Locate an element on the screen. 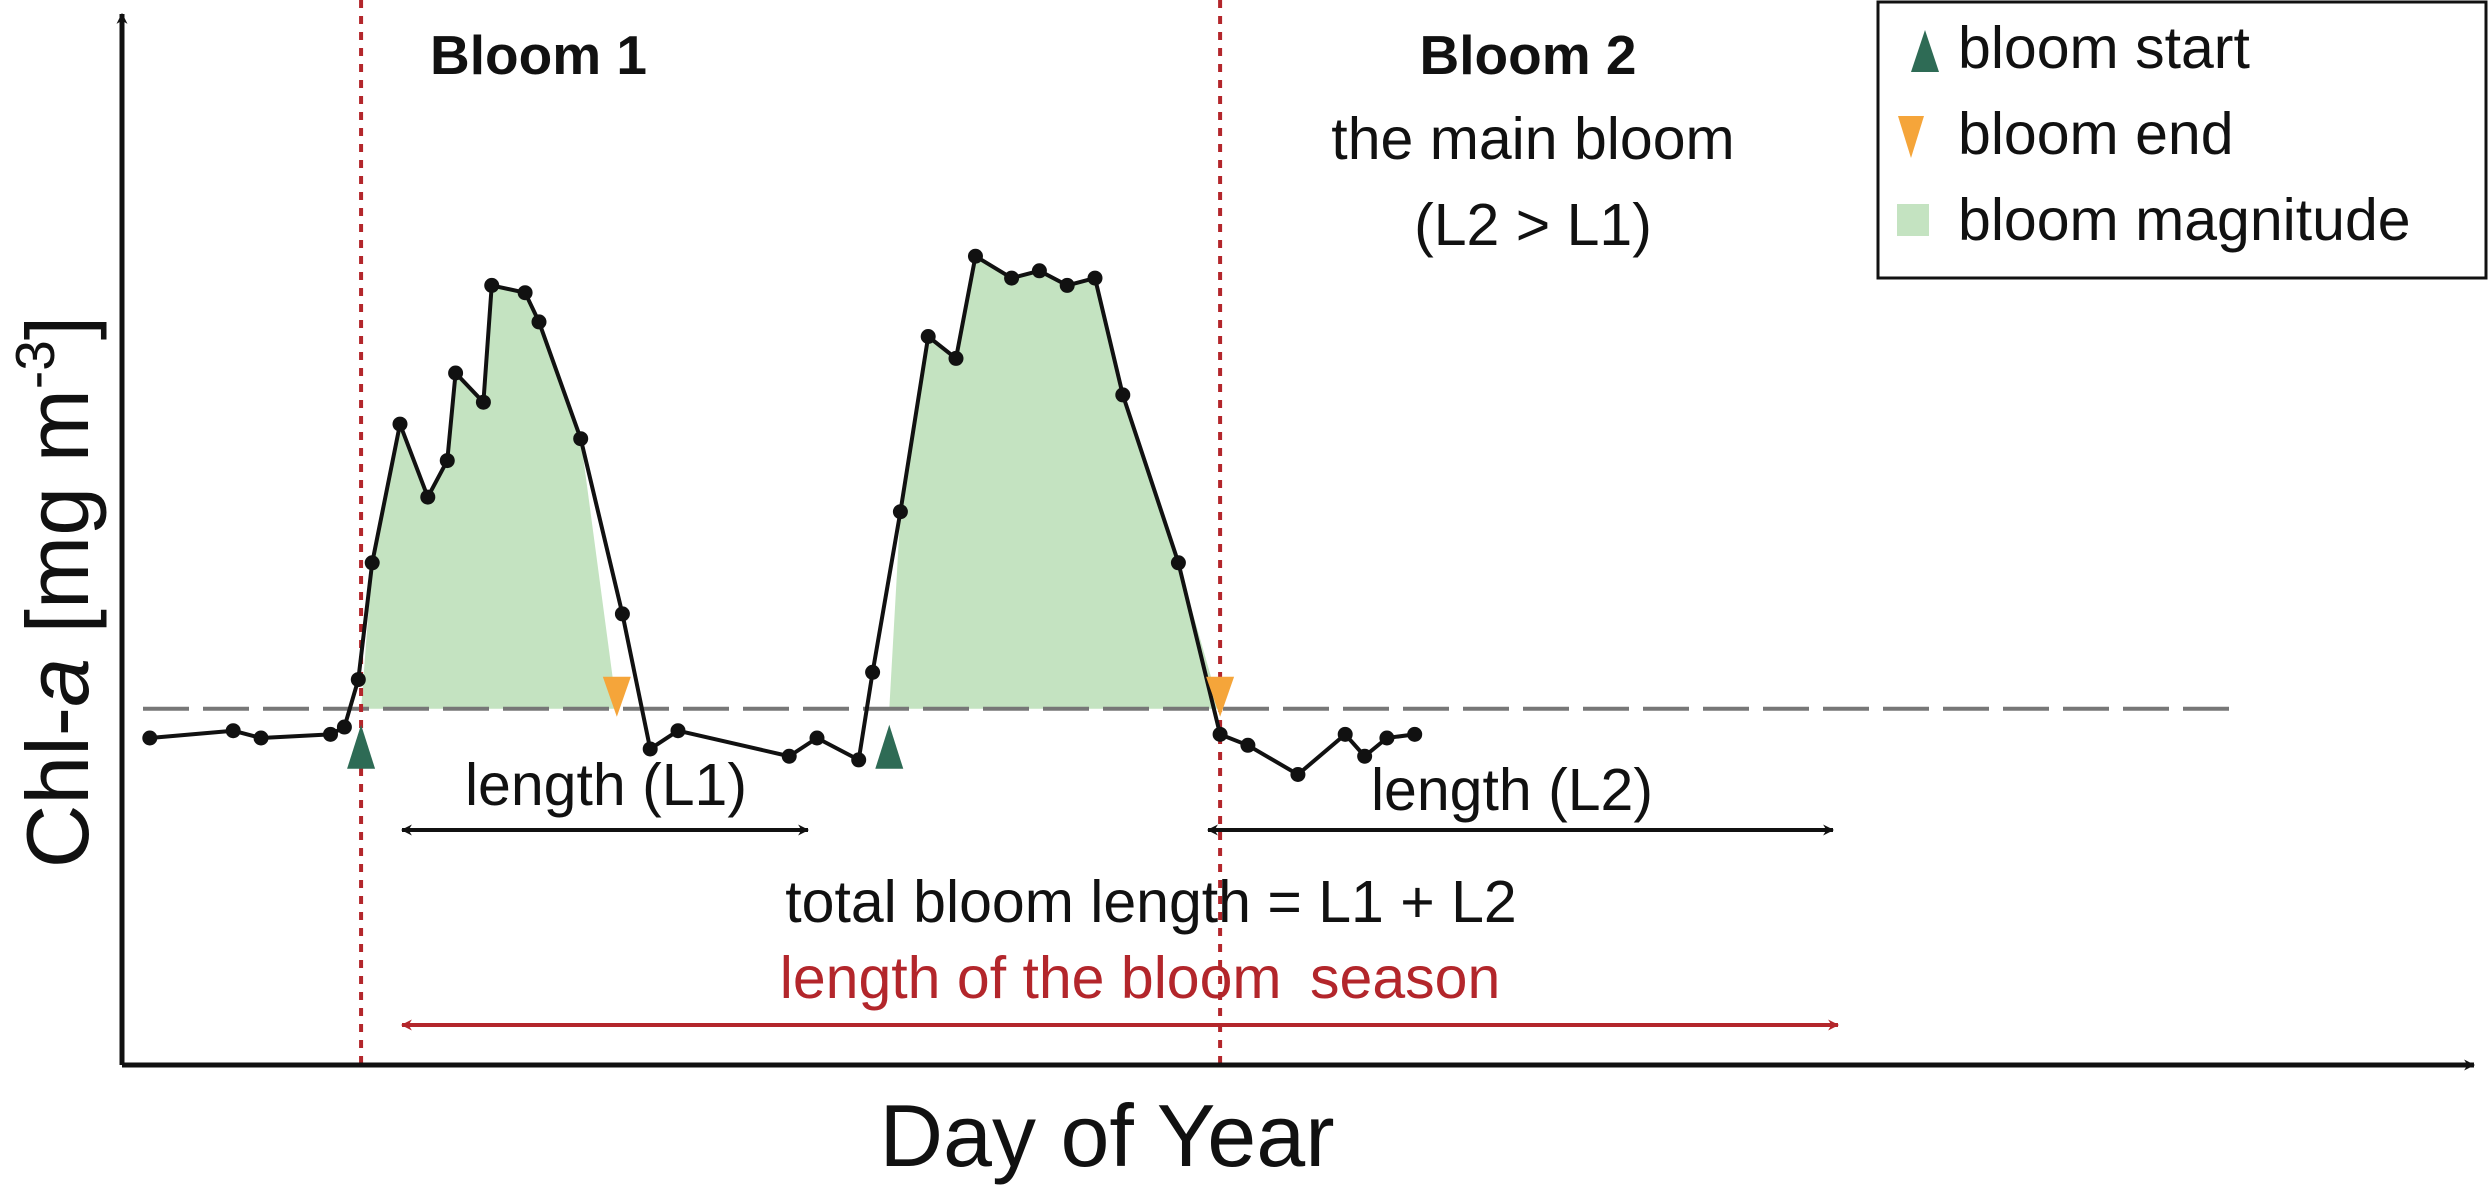 The image size is (2489, 1191). legend-box is located at coordinates (2182, 140).